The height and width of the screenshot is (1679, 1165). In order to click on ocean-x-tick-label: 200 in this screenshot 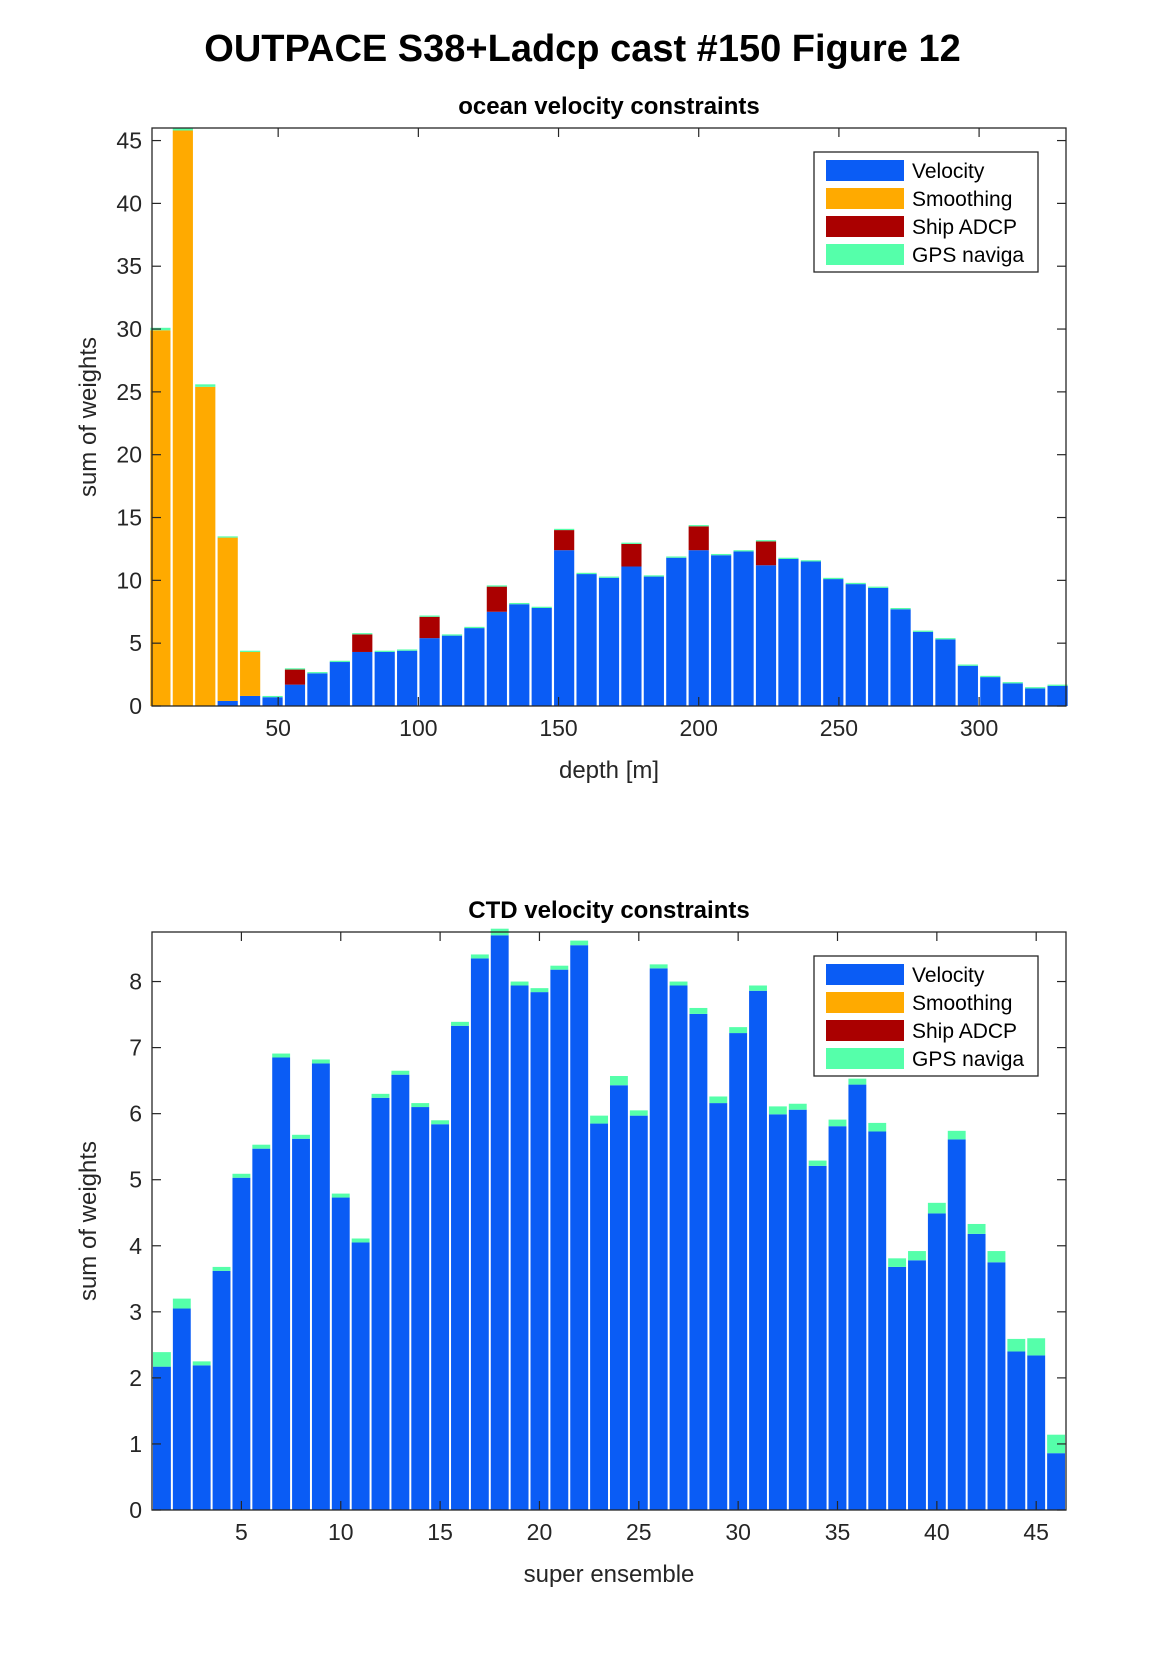, I will do `click(699, 728)`.